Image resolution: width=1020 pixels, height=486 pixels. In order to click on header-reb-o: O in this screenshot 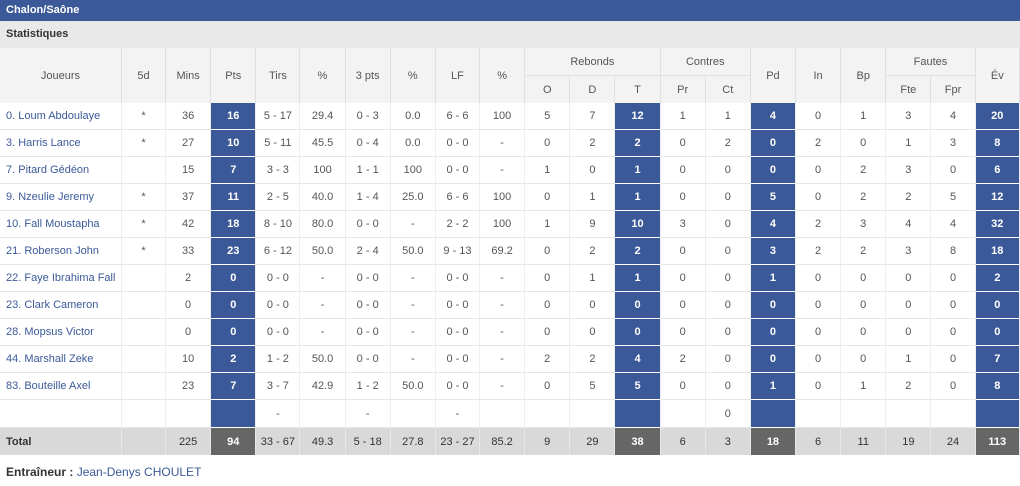, I will do `click(547, 89)`.